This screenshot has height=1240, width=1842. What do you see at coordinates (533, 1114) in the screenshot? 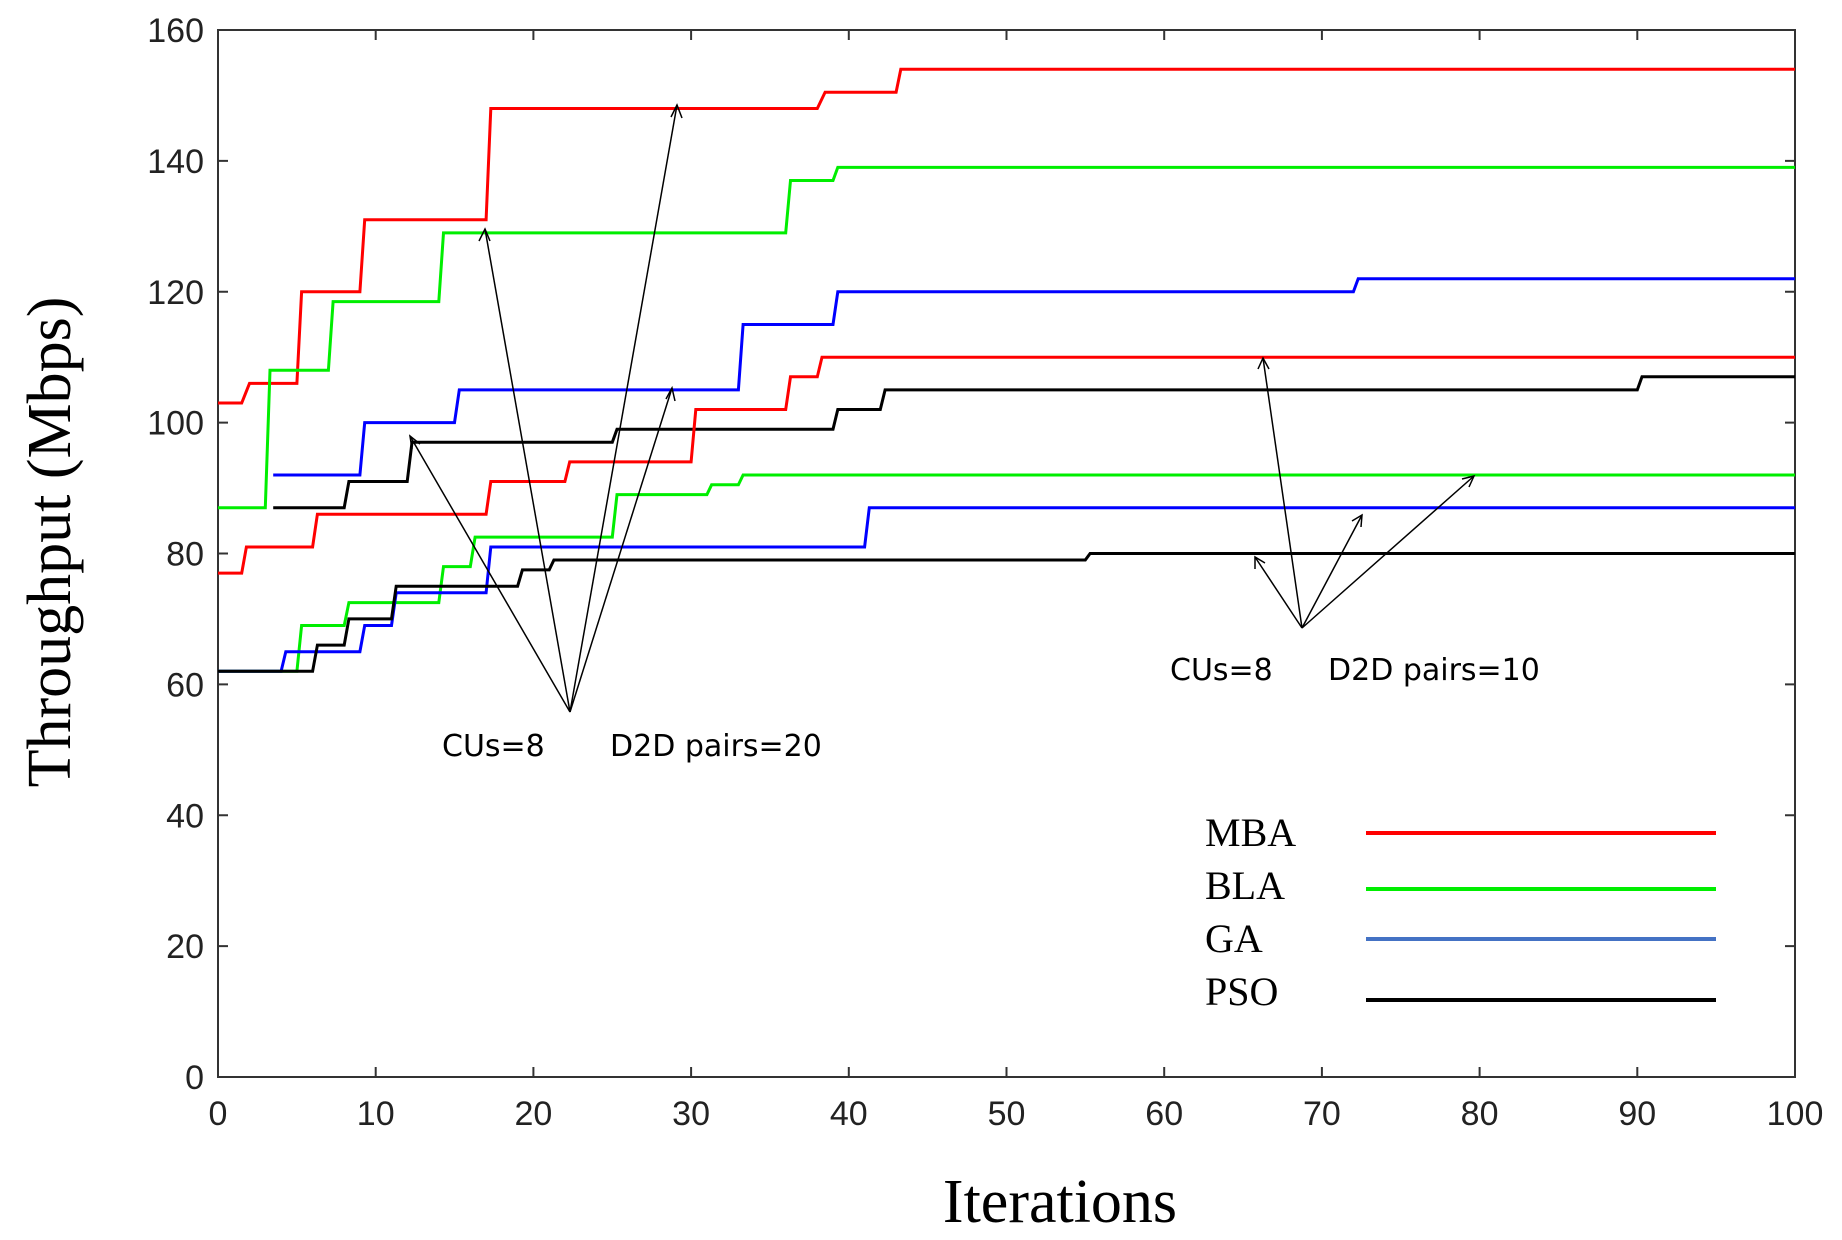
I see `x-tick-label: 20` at bounding box center [533, 1114].